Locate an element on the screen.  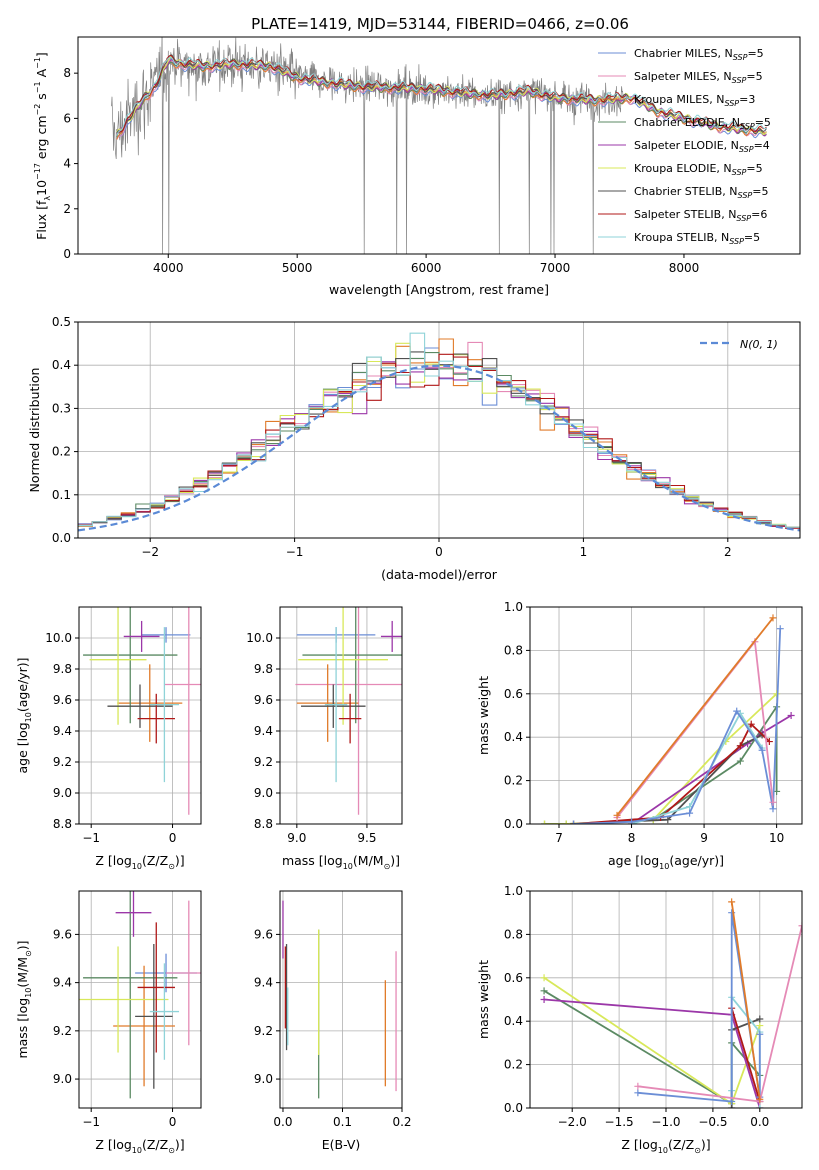
model-spectrum-kroupa-stelib is located at coordinates (441, 96).